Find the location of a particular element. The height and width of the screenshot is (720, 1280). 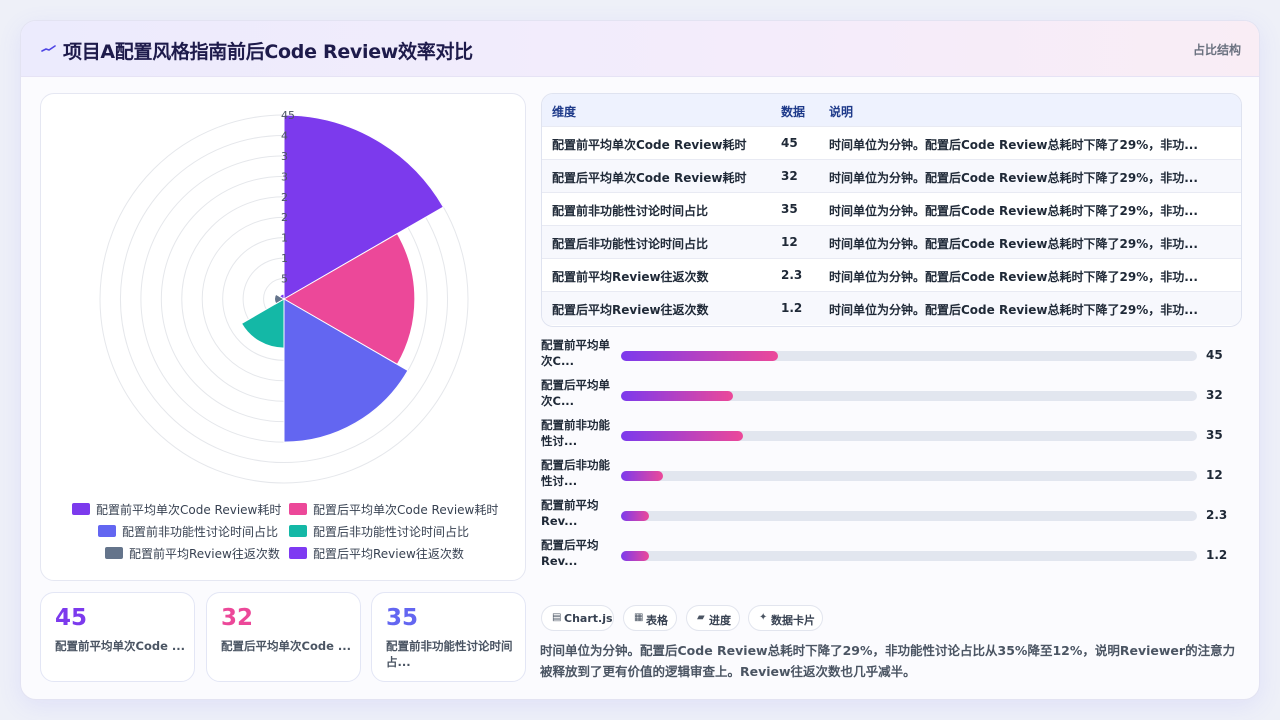

table-cell: 1.2 is located at coordinates (792, 308).